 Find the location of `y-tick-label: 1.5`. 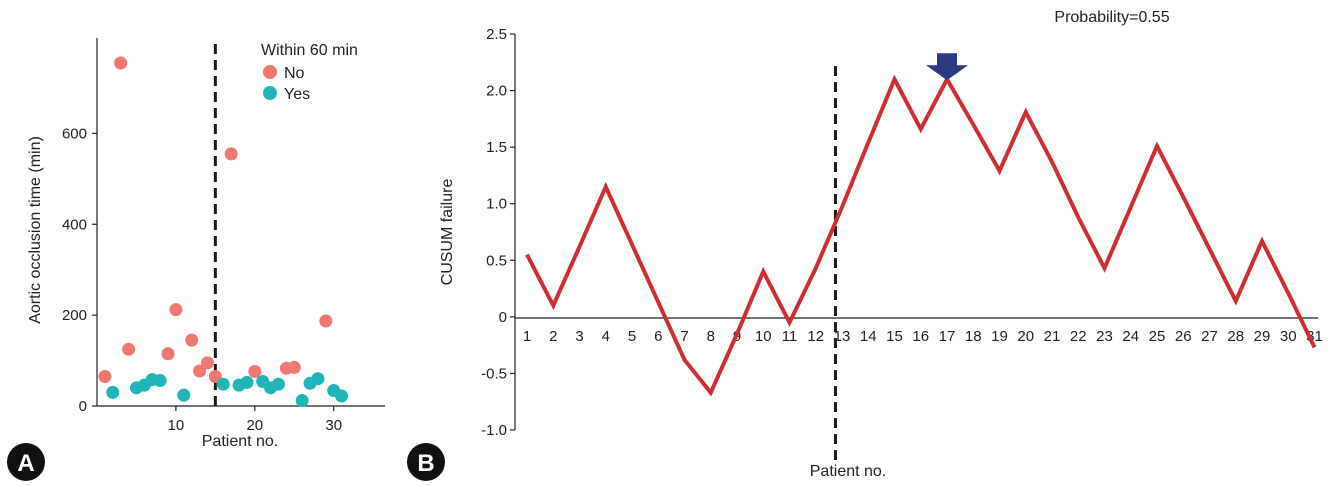

y-tick-label: 1.5 is located at coordinates (496, 147).